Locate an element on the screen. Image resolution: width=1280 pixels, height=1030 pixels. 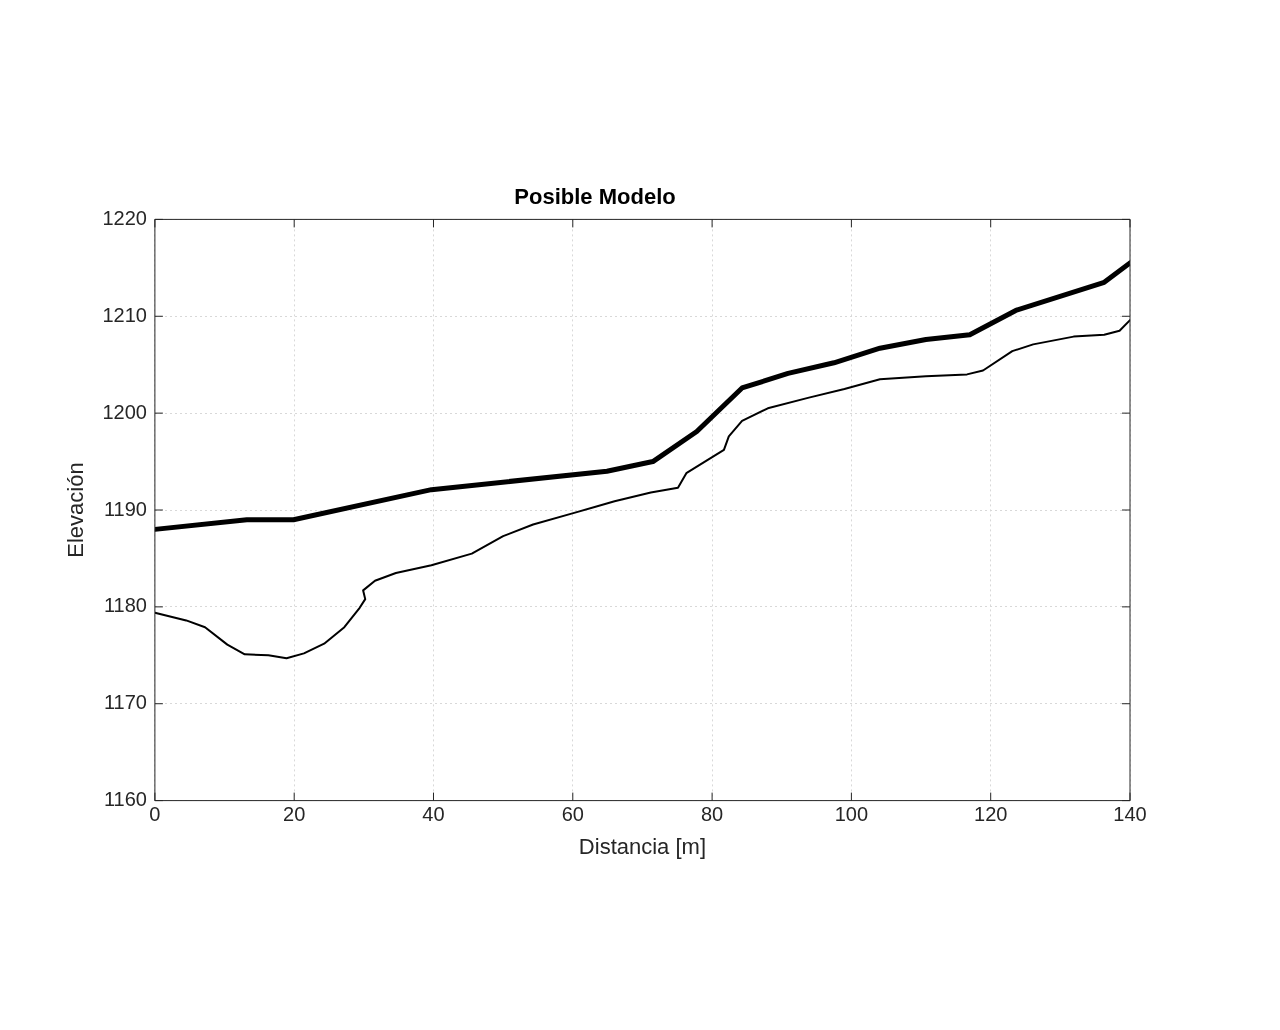
chart-title: Posible Modelo is located at coordinates (595, 197).